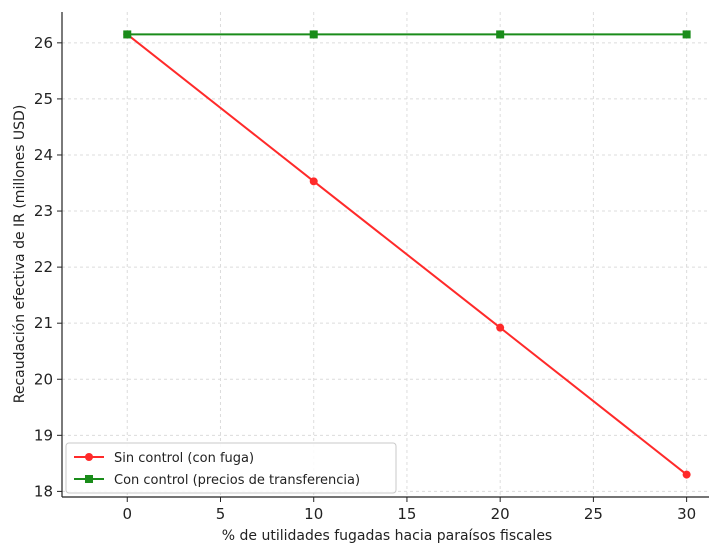 The height and width of the screenshot is (543, 709). I want to click on x-tick-label: 0, so click(127, 514).